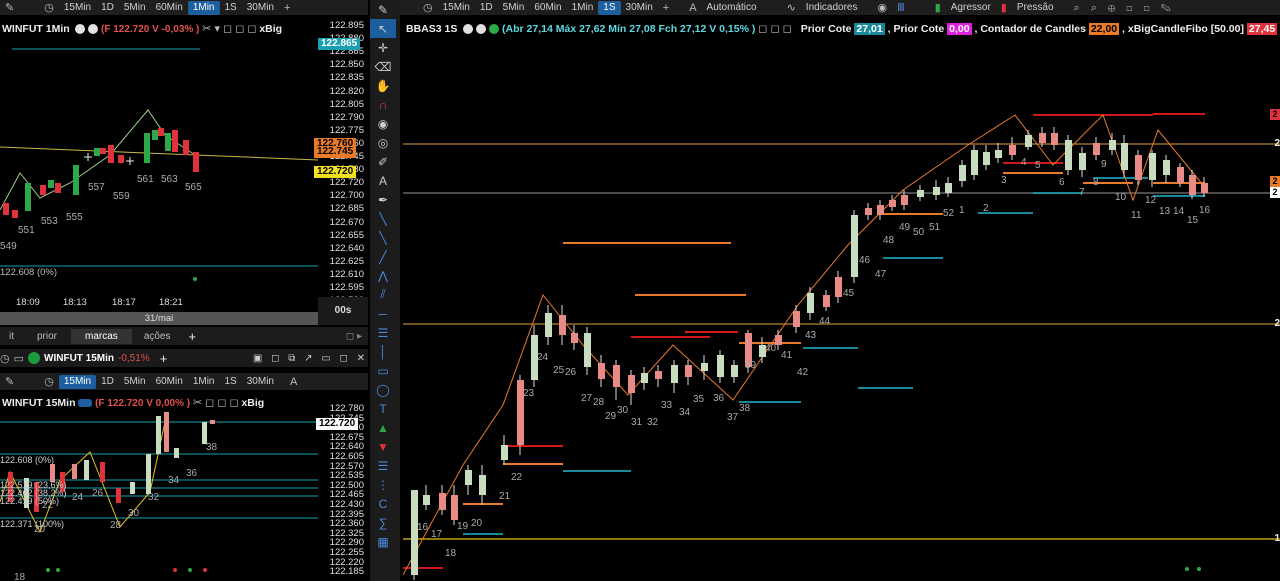 Image resolution: width=1280 pixels, height=581 pixels. I want to click on scroll-tabs-icon: ◻ ▸, so click(353, 336).